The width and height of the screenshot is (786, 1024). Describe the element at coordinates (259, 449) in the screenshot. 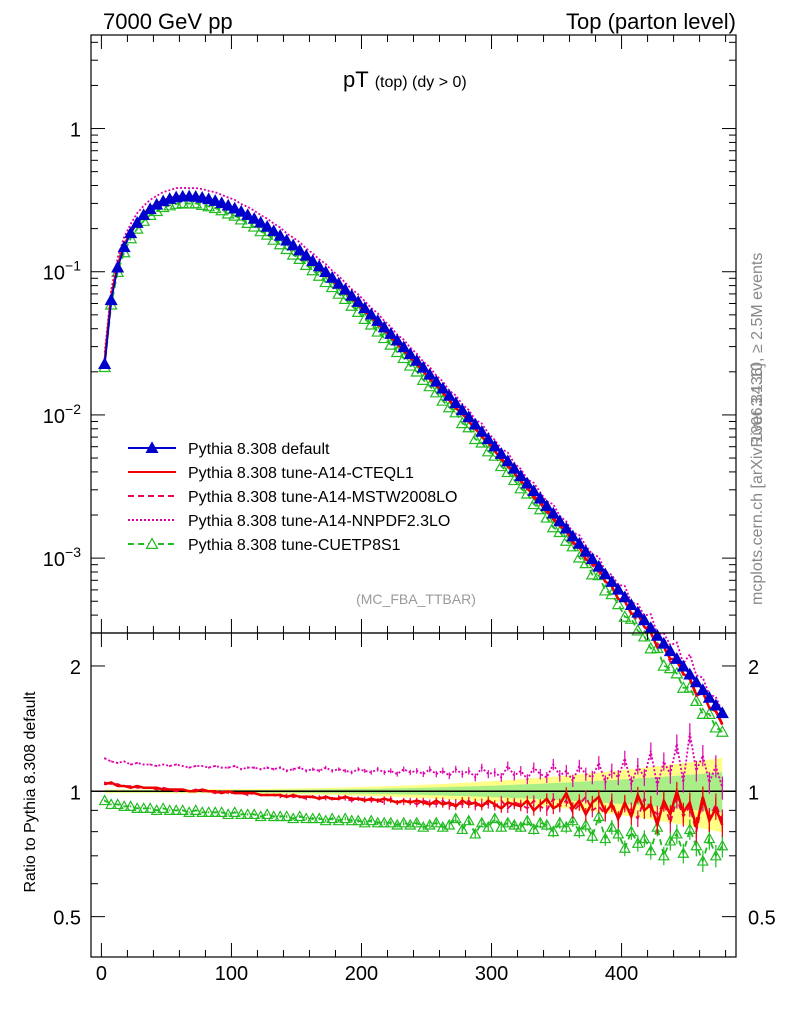

I see `legend-label: Pythia 8.308 default` at that location.